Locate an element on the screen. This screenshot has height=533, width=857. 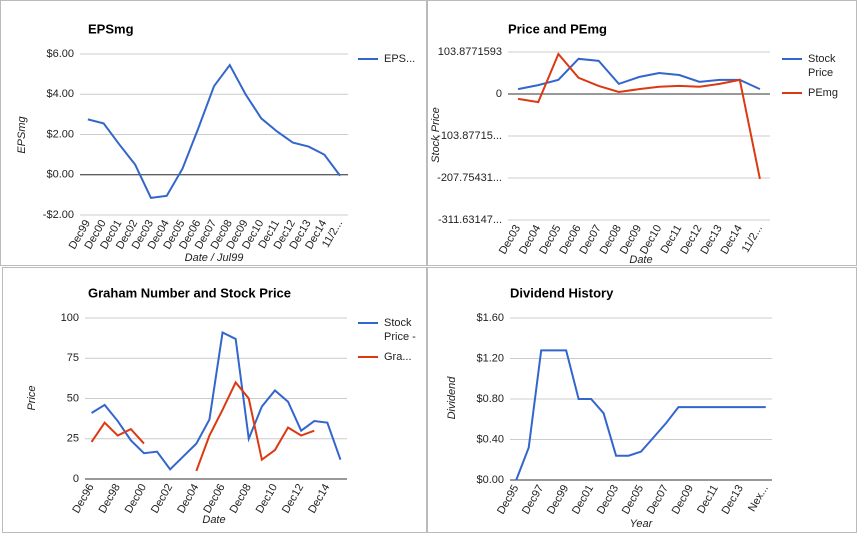
x-tick-label: Dec05 is located at coordinates (633, 500).